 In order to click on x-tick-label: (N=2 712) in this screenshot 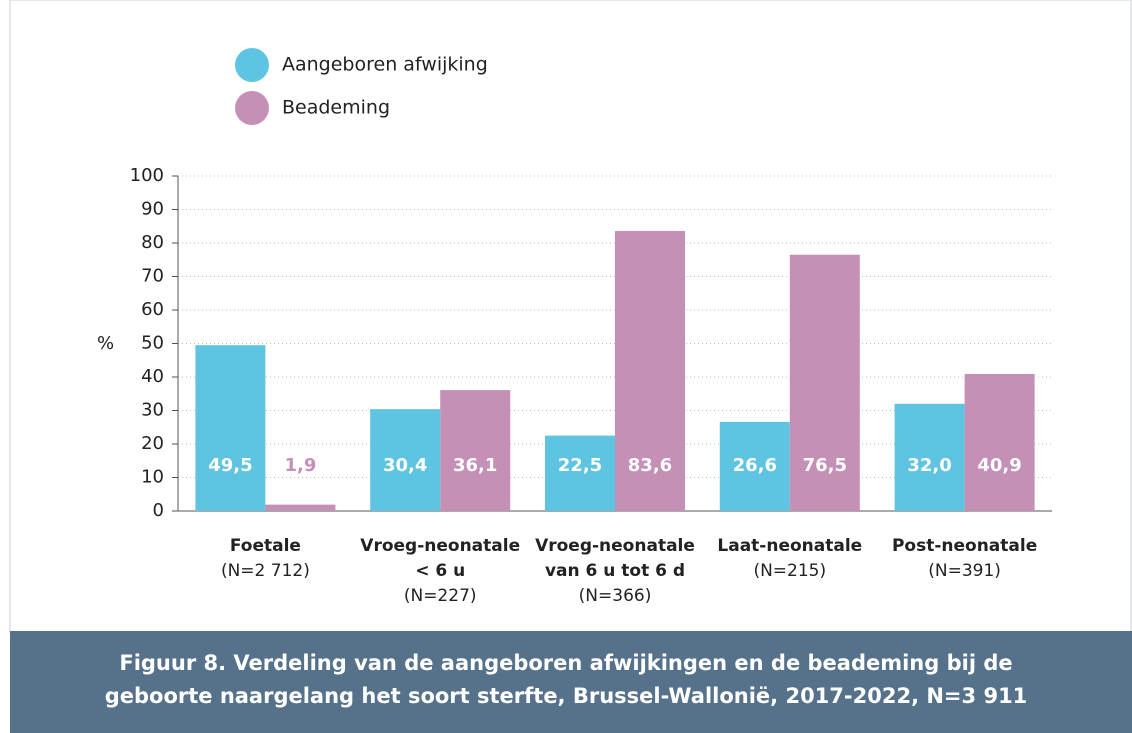, I will do `click(265, 571)`.